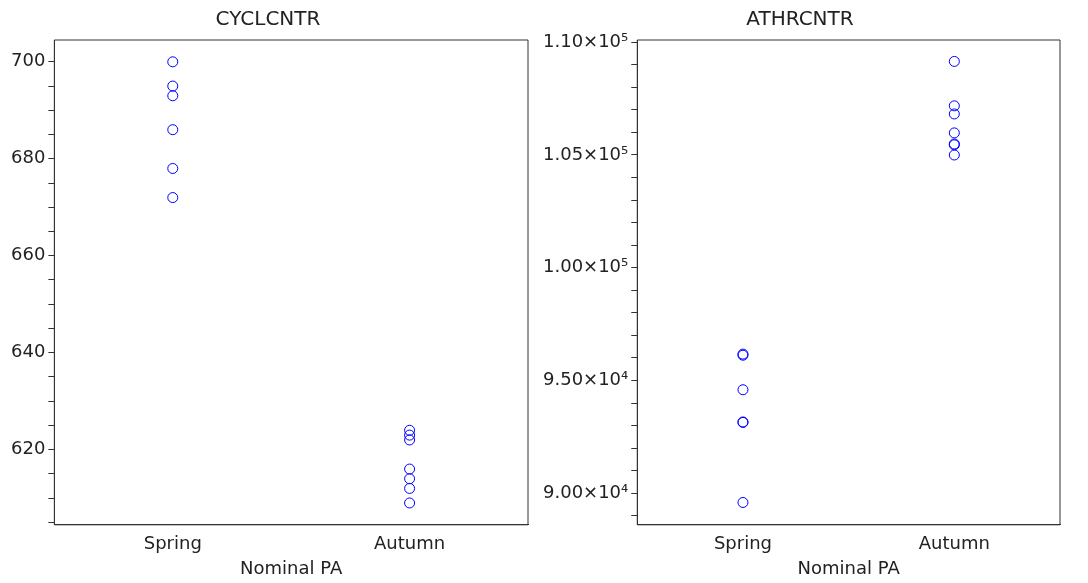  What do you see at coordinates (586, 40) in the screenshot?
I see `y-tick-label: 1.10×10⁵` at bounding box center [586, 40].